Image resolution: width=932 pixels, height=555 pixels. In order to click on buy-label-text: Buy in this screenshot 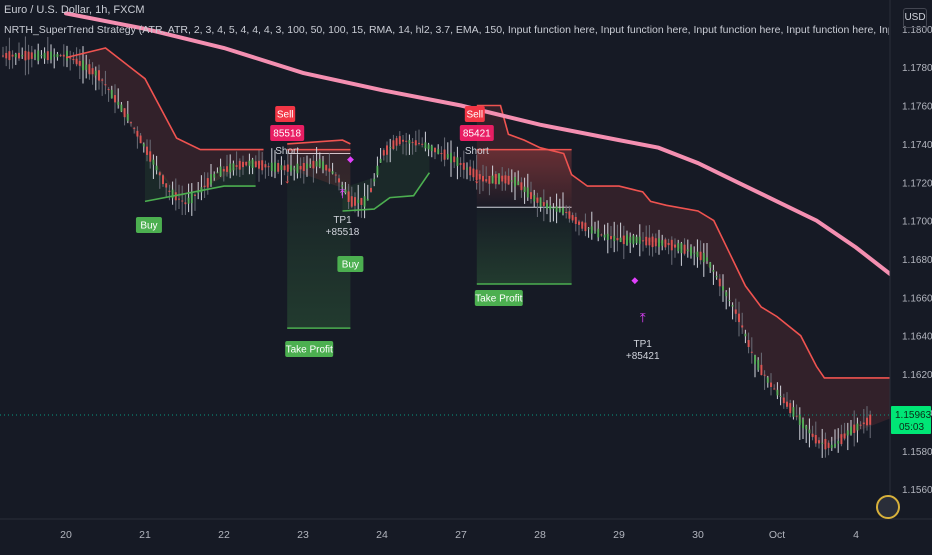, I will do `click(350, 265)`.